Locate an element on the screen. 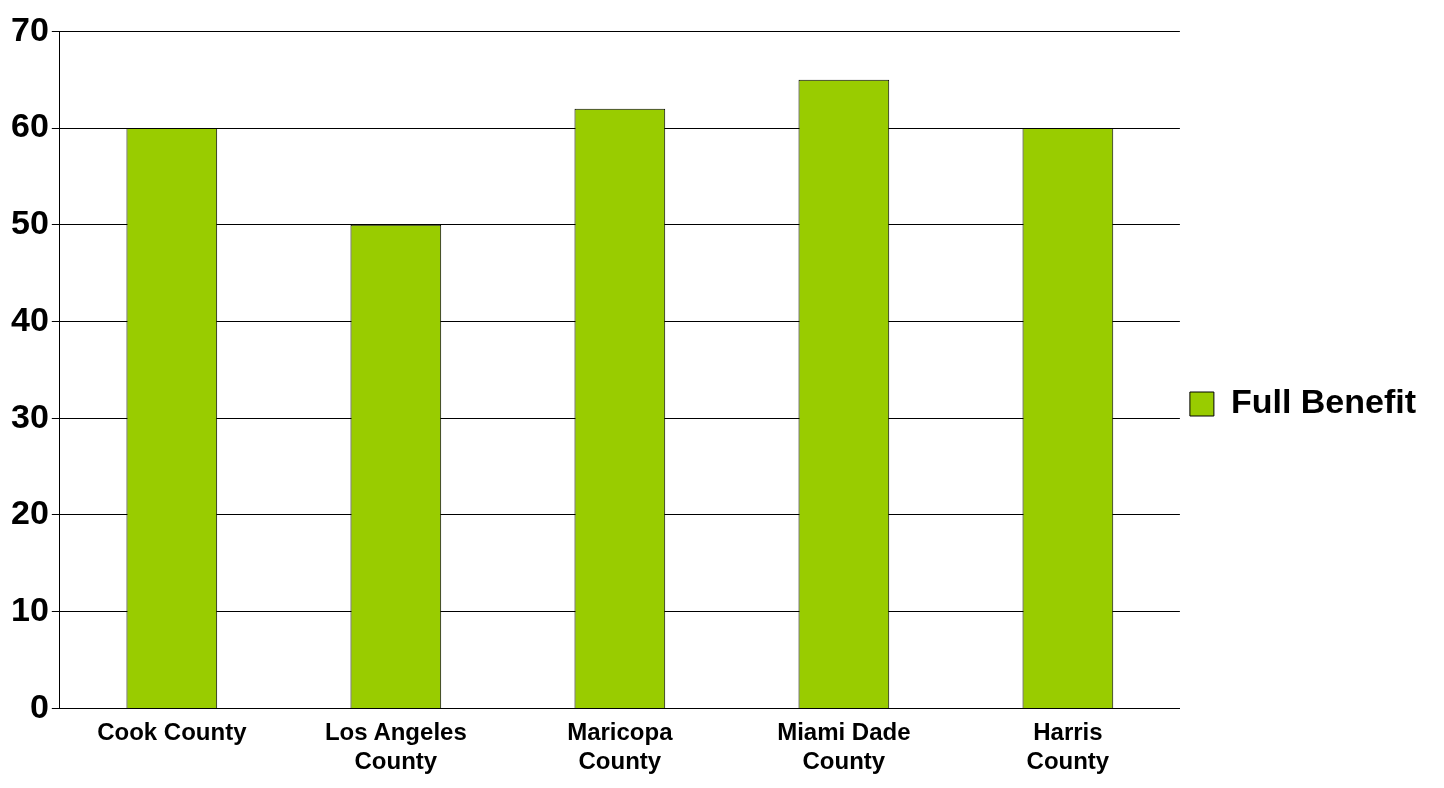 The width and height of the screenshot is (1444, 788). y-tick-label: 70 is located at coordinates (29, 28).